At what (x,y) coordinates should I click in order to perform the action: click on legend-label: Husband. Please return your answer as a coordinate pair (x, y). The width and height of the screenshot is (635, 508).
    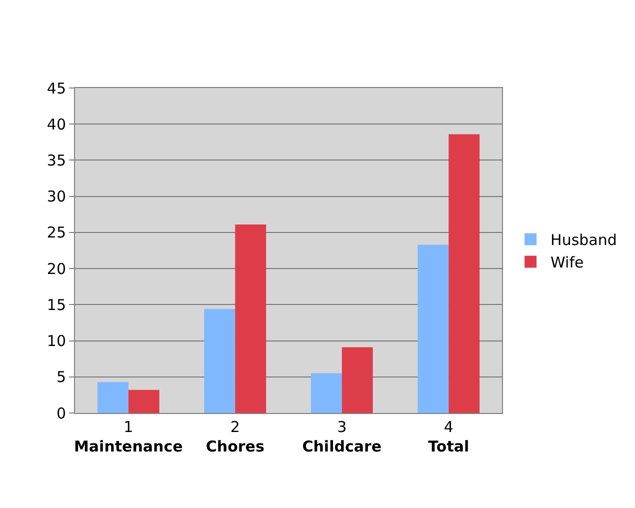
    Looking at the image, I should click on (583, 240).